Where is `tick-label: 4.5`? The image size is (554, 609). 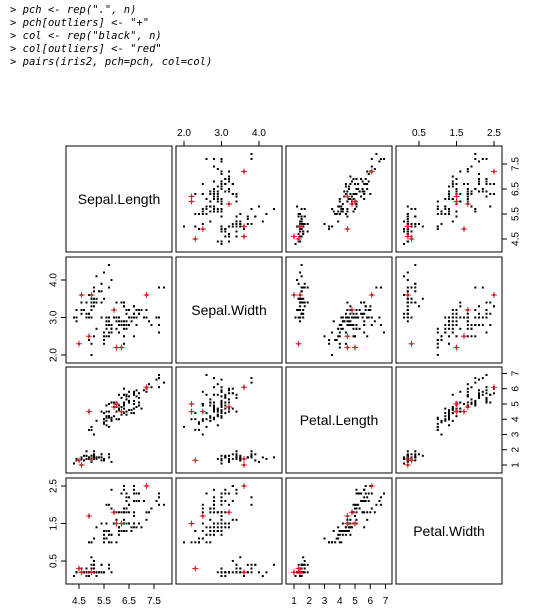 tick-label: 4.5 is located at coordinates (79, 601).